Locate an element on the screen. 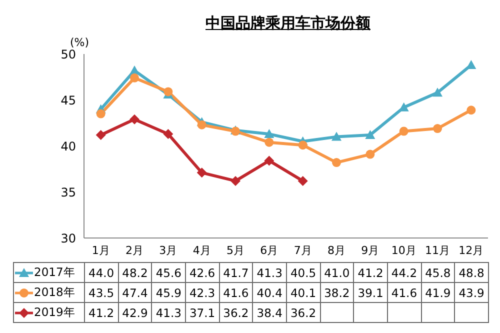 This screenshot has height=333, width=500. data-label: 42.3 is located at coordinates (202, 292).